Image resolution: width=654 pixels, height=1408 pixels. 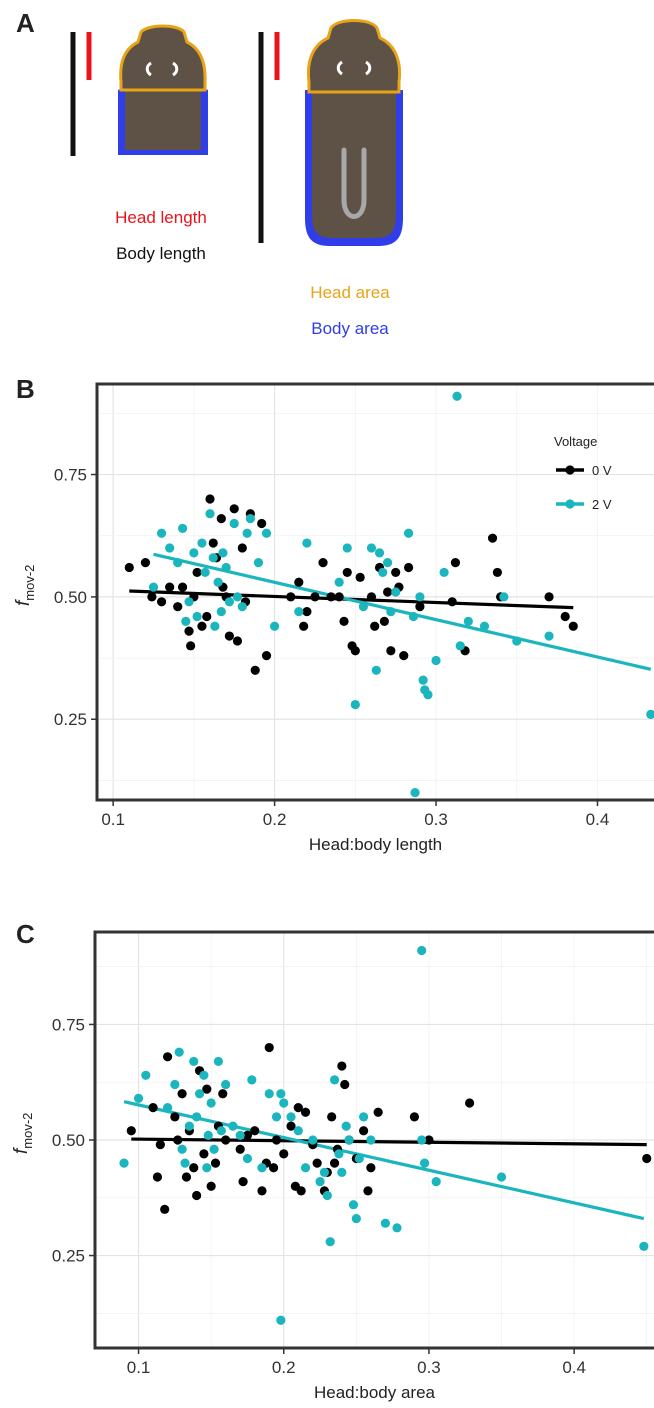 I want to click on legend: Voltage 0 V 2 V, so click(x=583, y=473).